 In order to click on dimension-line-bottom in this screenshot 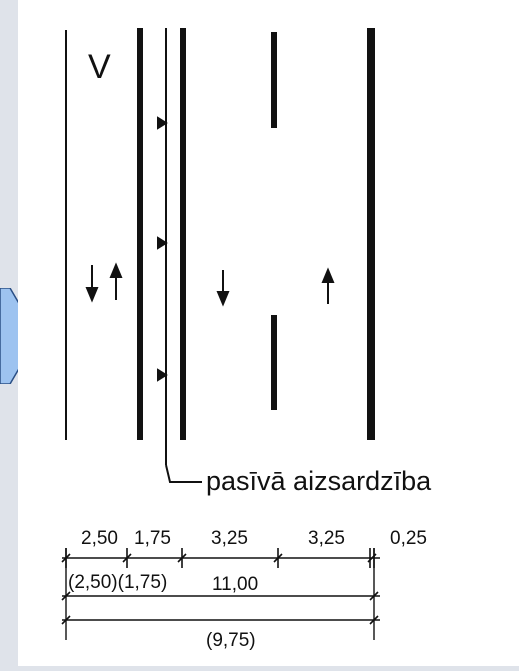, I will do `click(220, 620)`.